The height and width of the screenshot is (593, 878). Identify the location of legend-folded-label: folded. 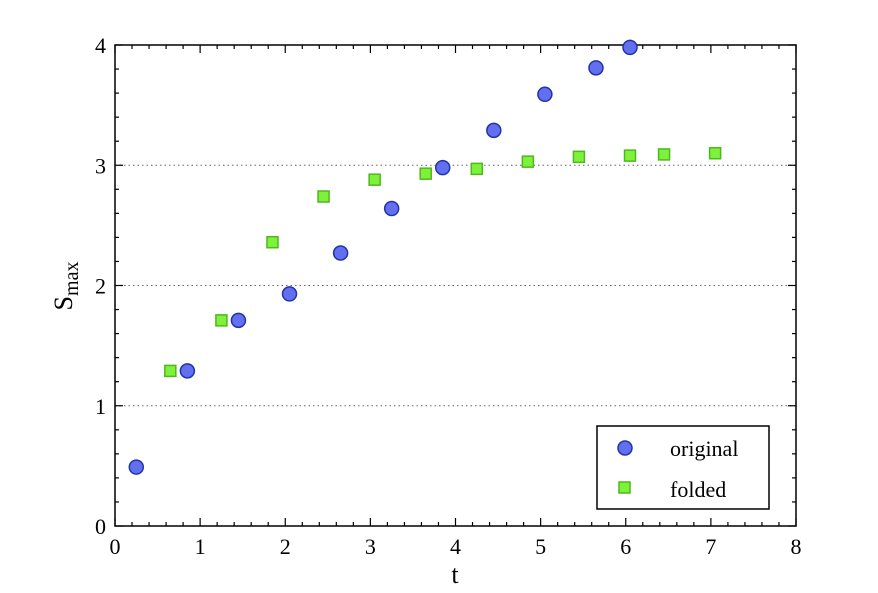
(698, 489).